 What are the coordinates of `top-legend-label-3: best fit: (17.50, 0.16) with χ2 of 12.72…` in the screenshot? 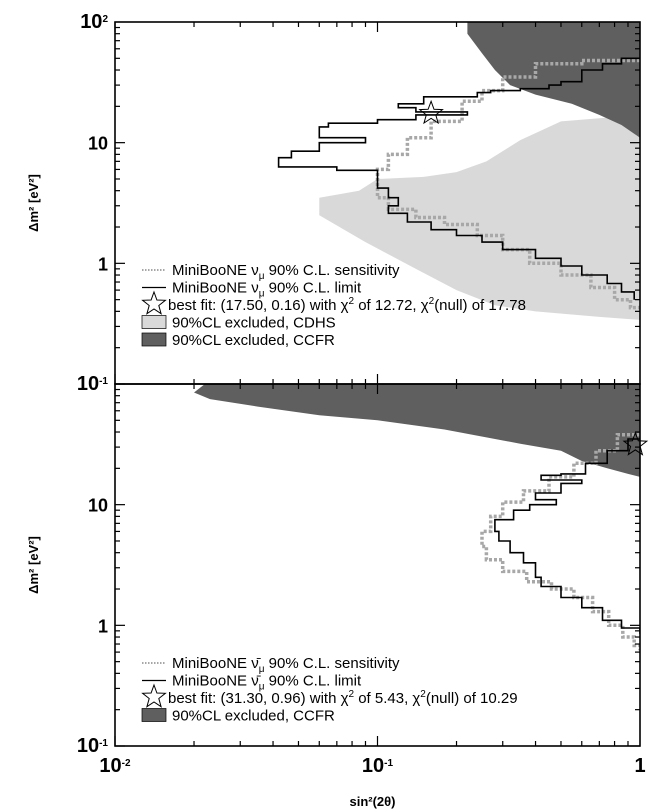 It's located at (347, 305).